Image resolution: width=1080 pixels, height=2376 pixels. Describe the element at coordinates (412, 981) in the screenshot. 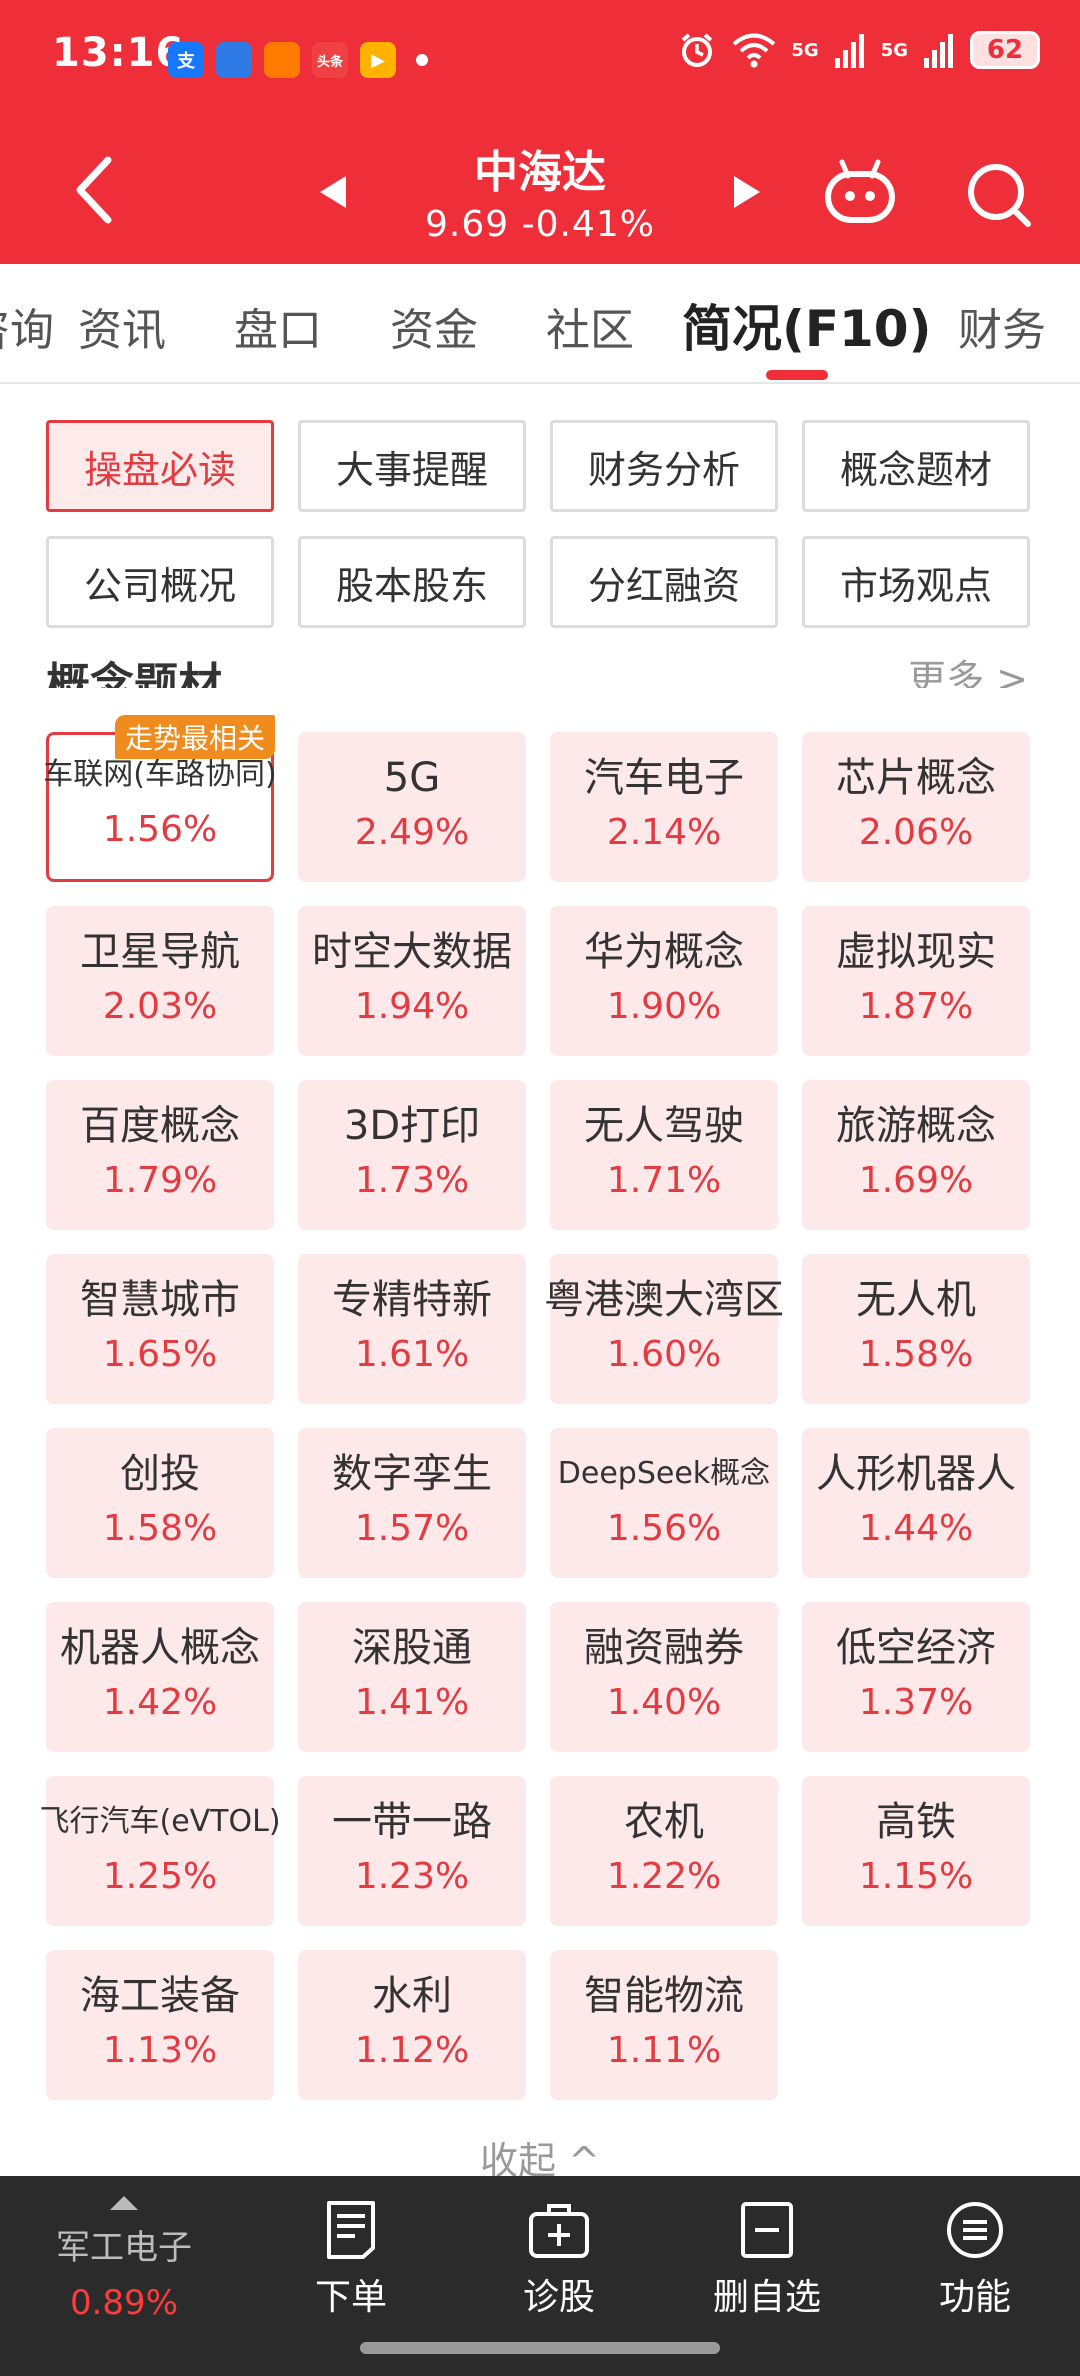

I see `concept-card: 时空大数据 1.94%` at that location.